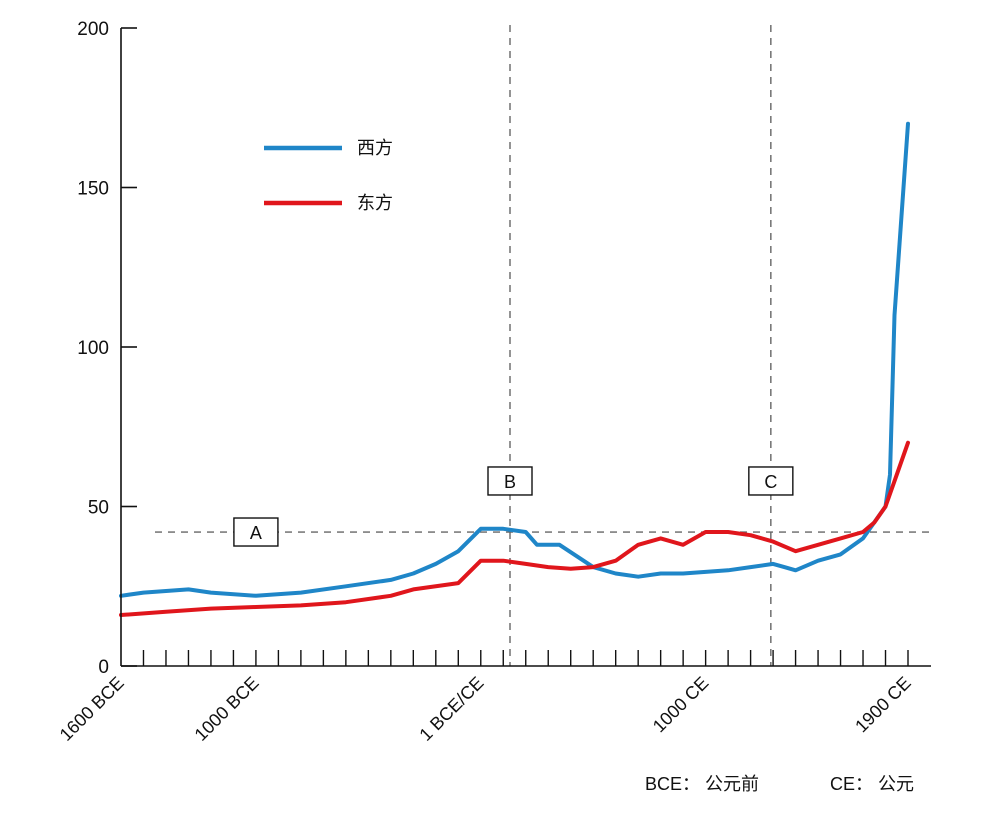 The width and height of the screenshot is (994, 815). I want to click on reference-label-b: B, so click(510, 482).